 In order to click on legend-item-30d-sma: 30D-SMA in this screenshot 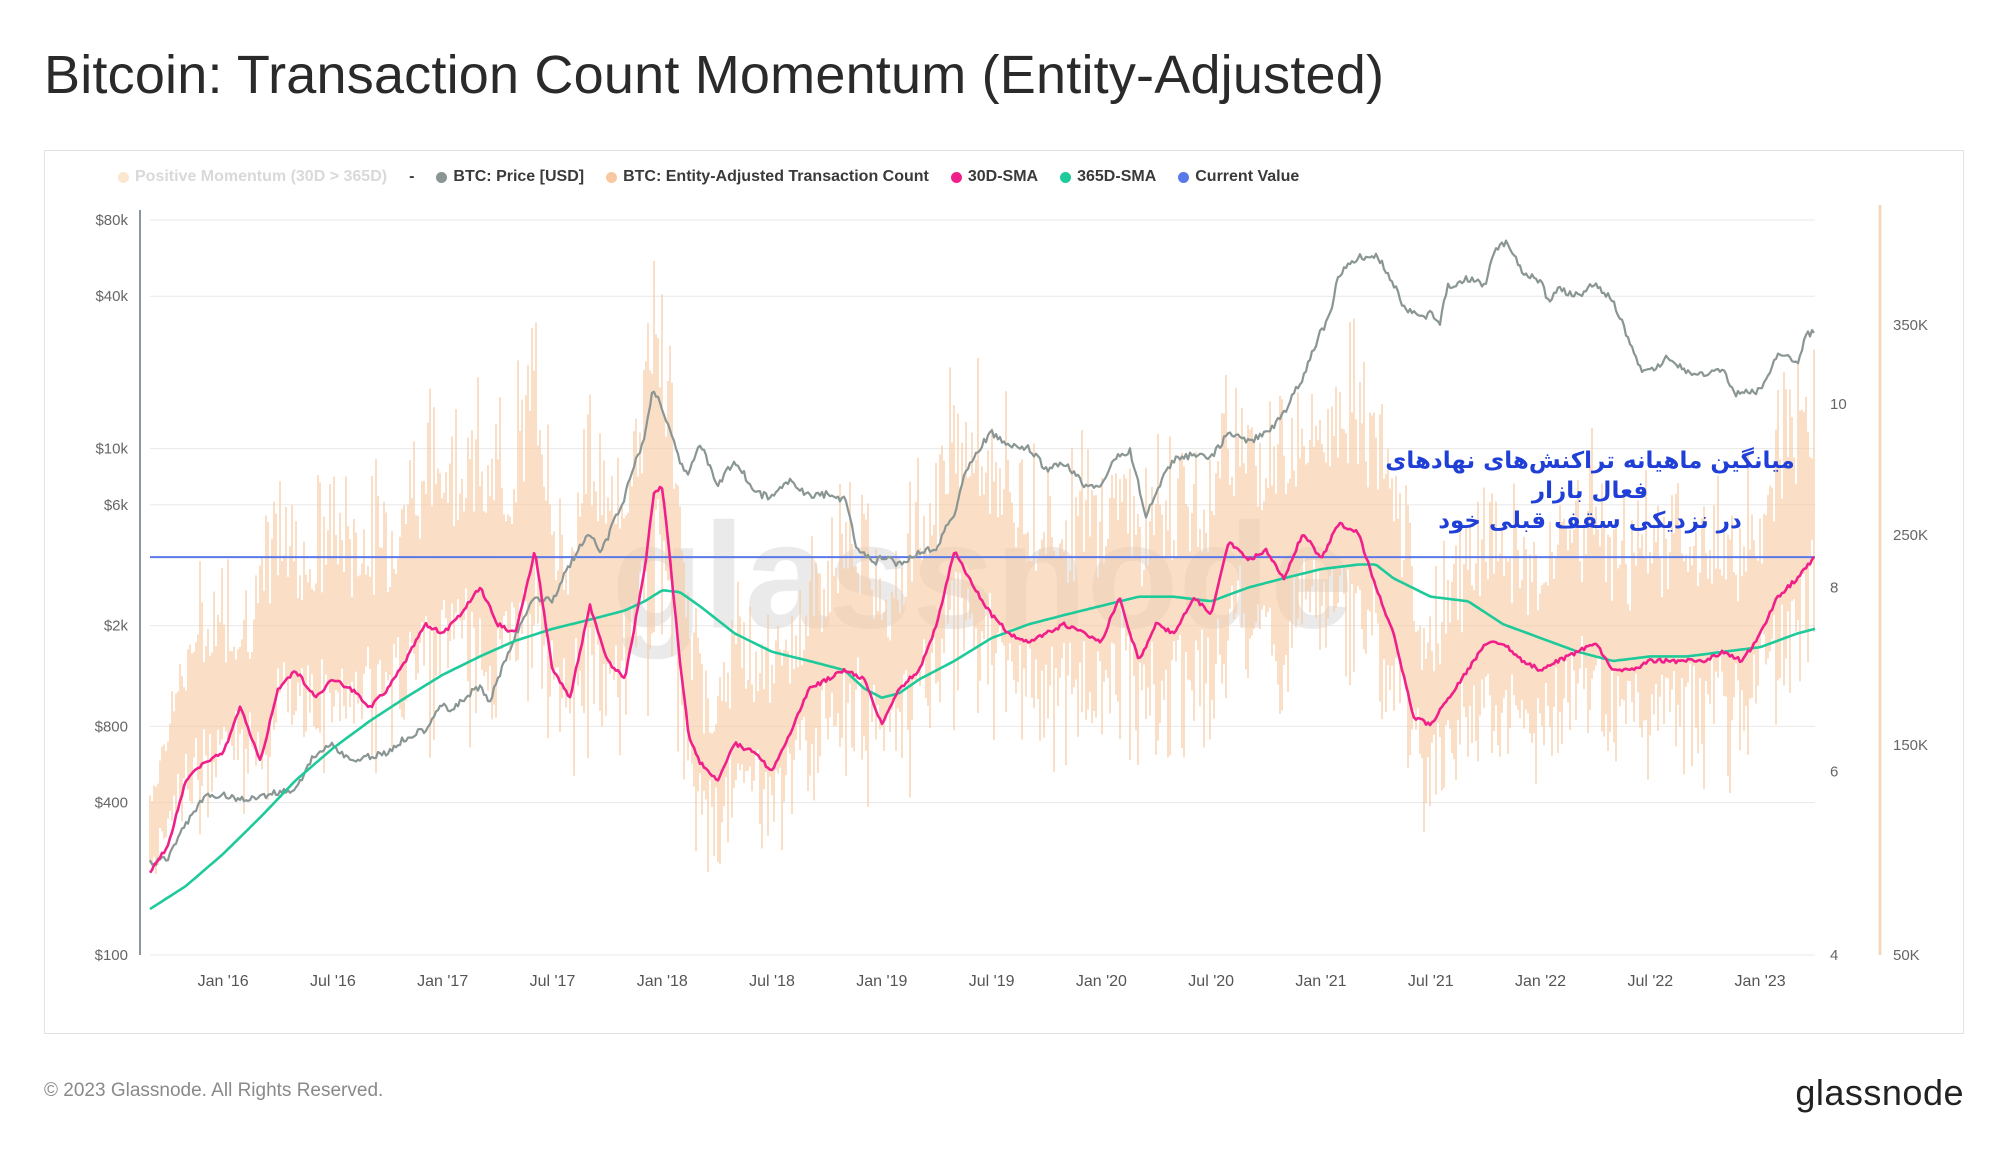, I will do `click(994, 177)`.